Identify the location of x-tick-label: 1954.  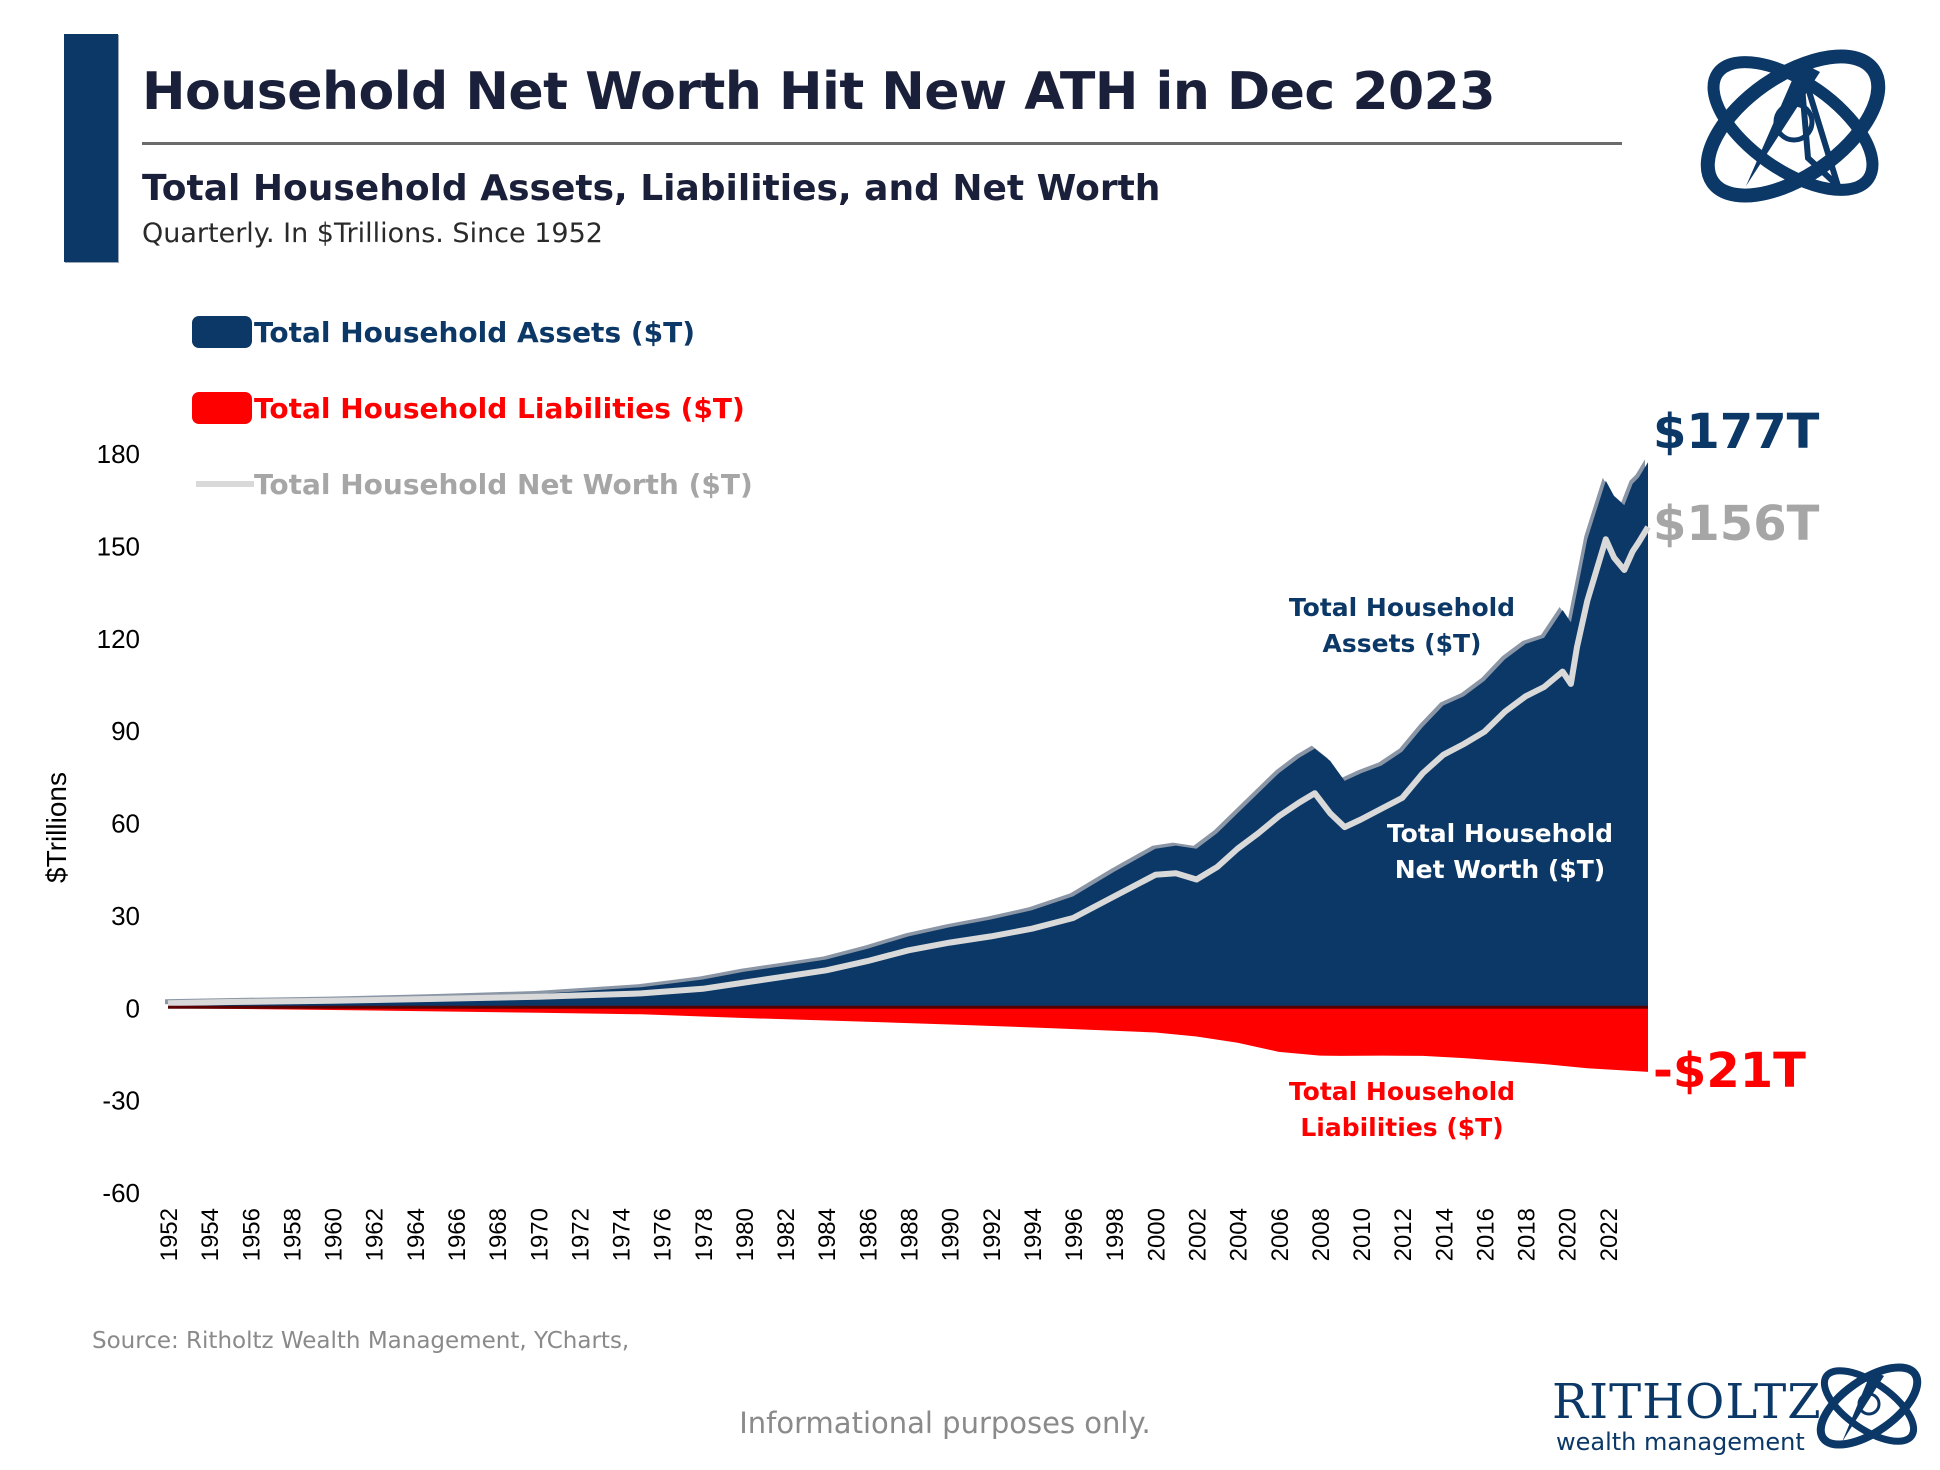
(210, 1234).